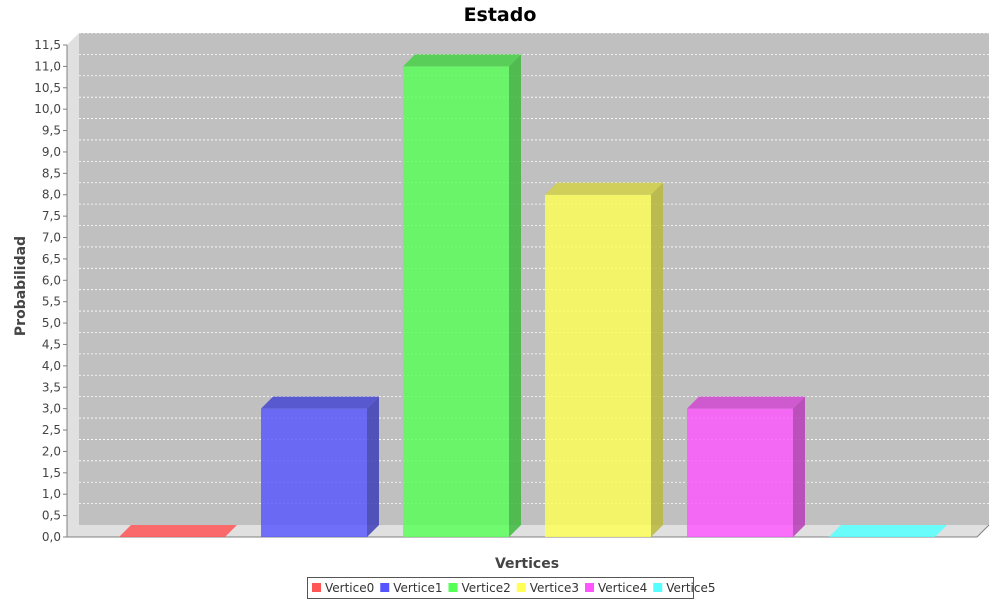 The width and height of the screenshot is (1000, 600). Describe the element at coordinates (983, 531) in the screenshot. I see `x-axis-depth-line` at that location.